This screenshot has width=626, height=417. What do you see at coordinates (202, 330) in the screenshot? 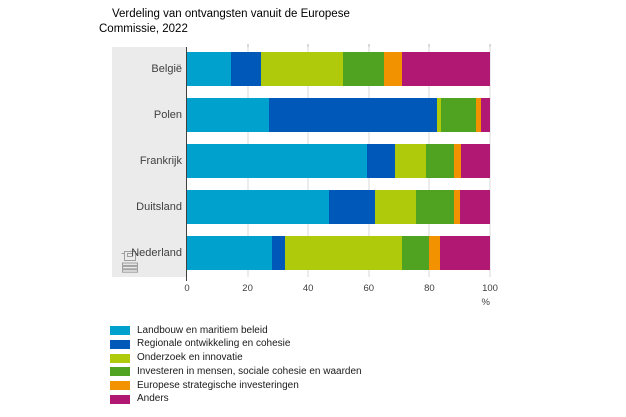
I see `legend-label-0: Landbouw en maritiem beleid` at bounding box center [202, 330].